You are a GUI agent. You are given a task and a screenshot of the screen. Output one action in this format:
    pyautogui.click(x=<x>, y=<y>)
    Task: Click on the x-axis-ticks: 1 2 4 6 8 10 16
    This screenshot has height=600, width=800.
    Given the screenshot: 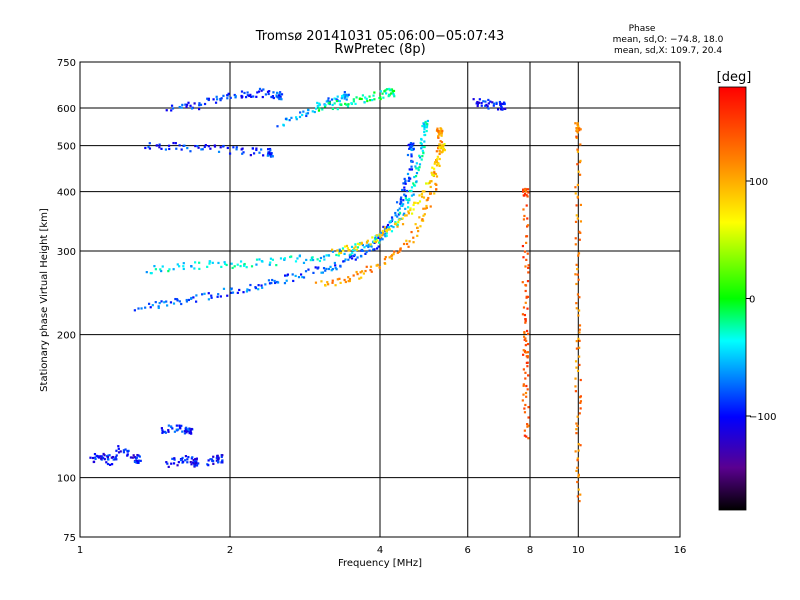 What is the action you would take?
    pyautogui.click(x=382, y=550)
    